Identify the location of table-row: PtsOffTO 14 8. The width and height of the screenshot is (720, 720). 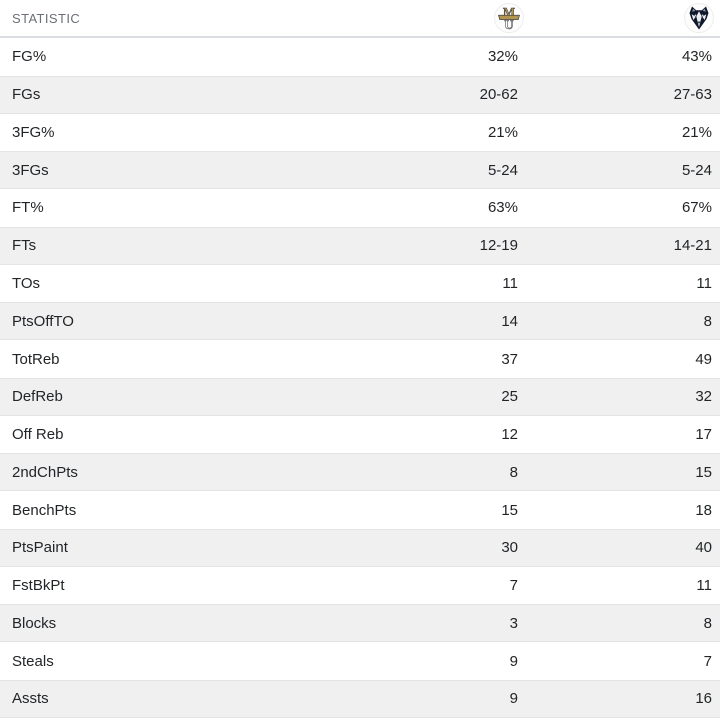
(360, 321).